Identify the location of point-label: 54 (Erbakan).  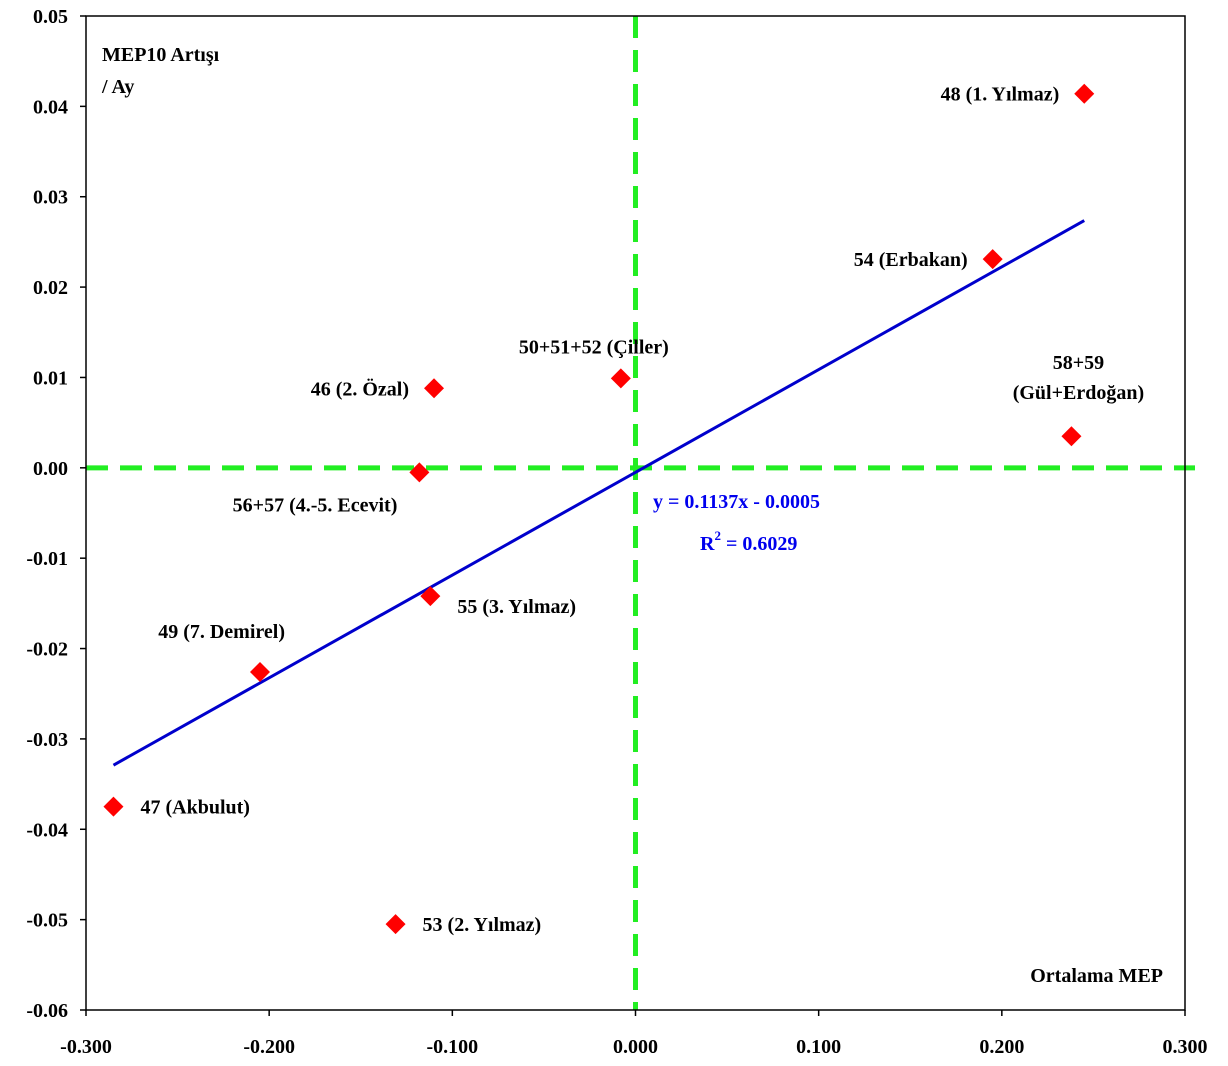
(911, 260).